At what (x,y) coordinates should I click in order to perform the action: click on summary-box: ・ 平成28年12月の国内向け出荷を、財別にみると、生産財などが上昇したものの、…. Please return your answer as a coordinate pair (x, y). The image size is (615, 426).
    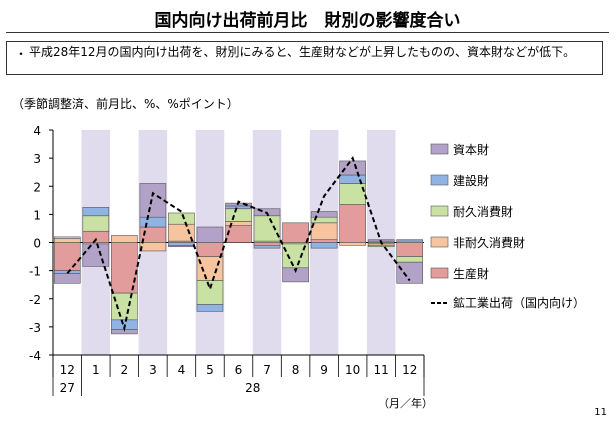
    Looking at the image, I should click on (304, 58).